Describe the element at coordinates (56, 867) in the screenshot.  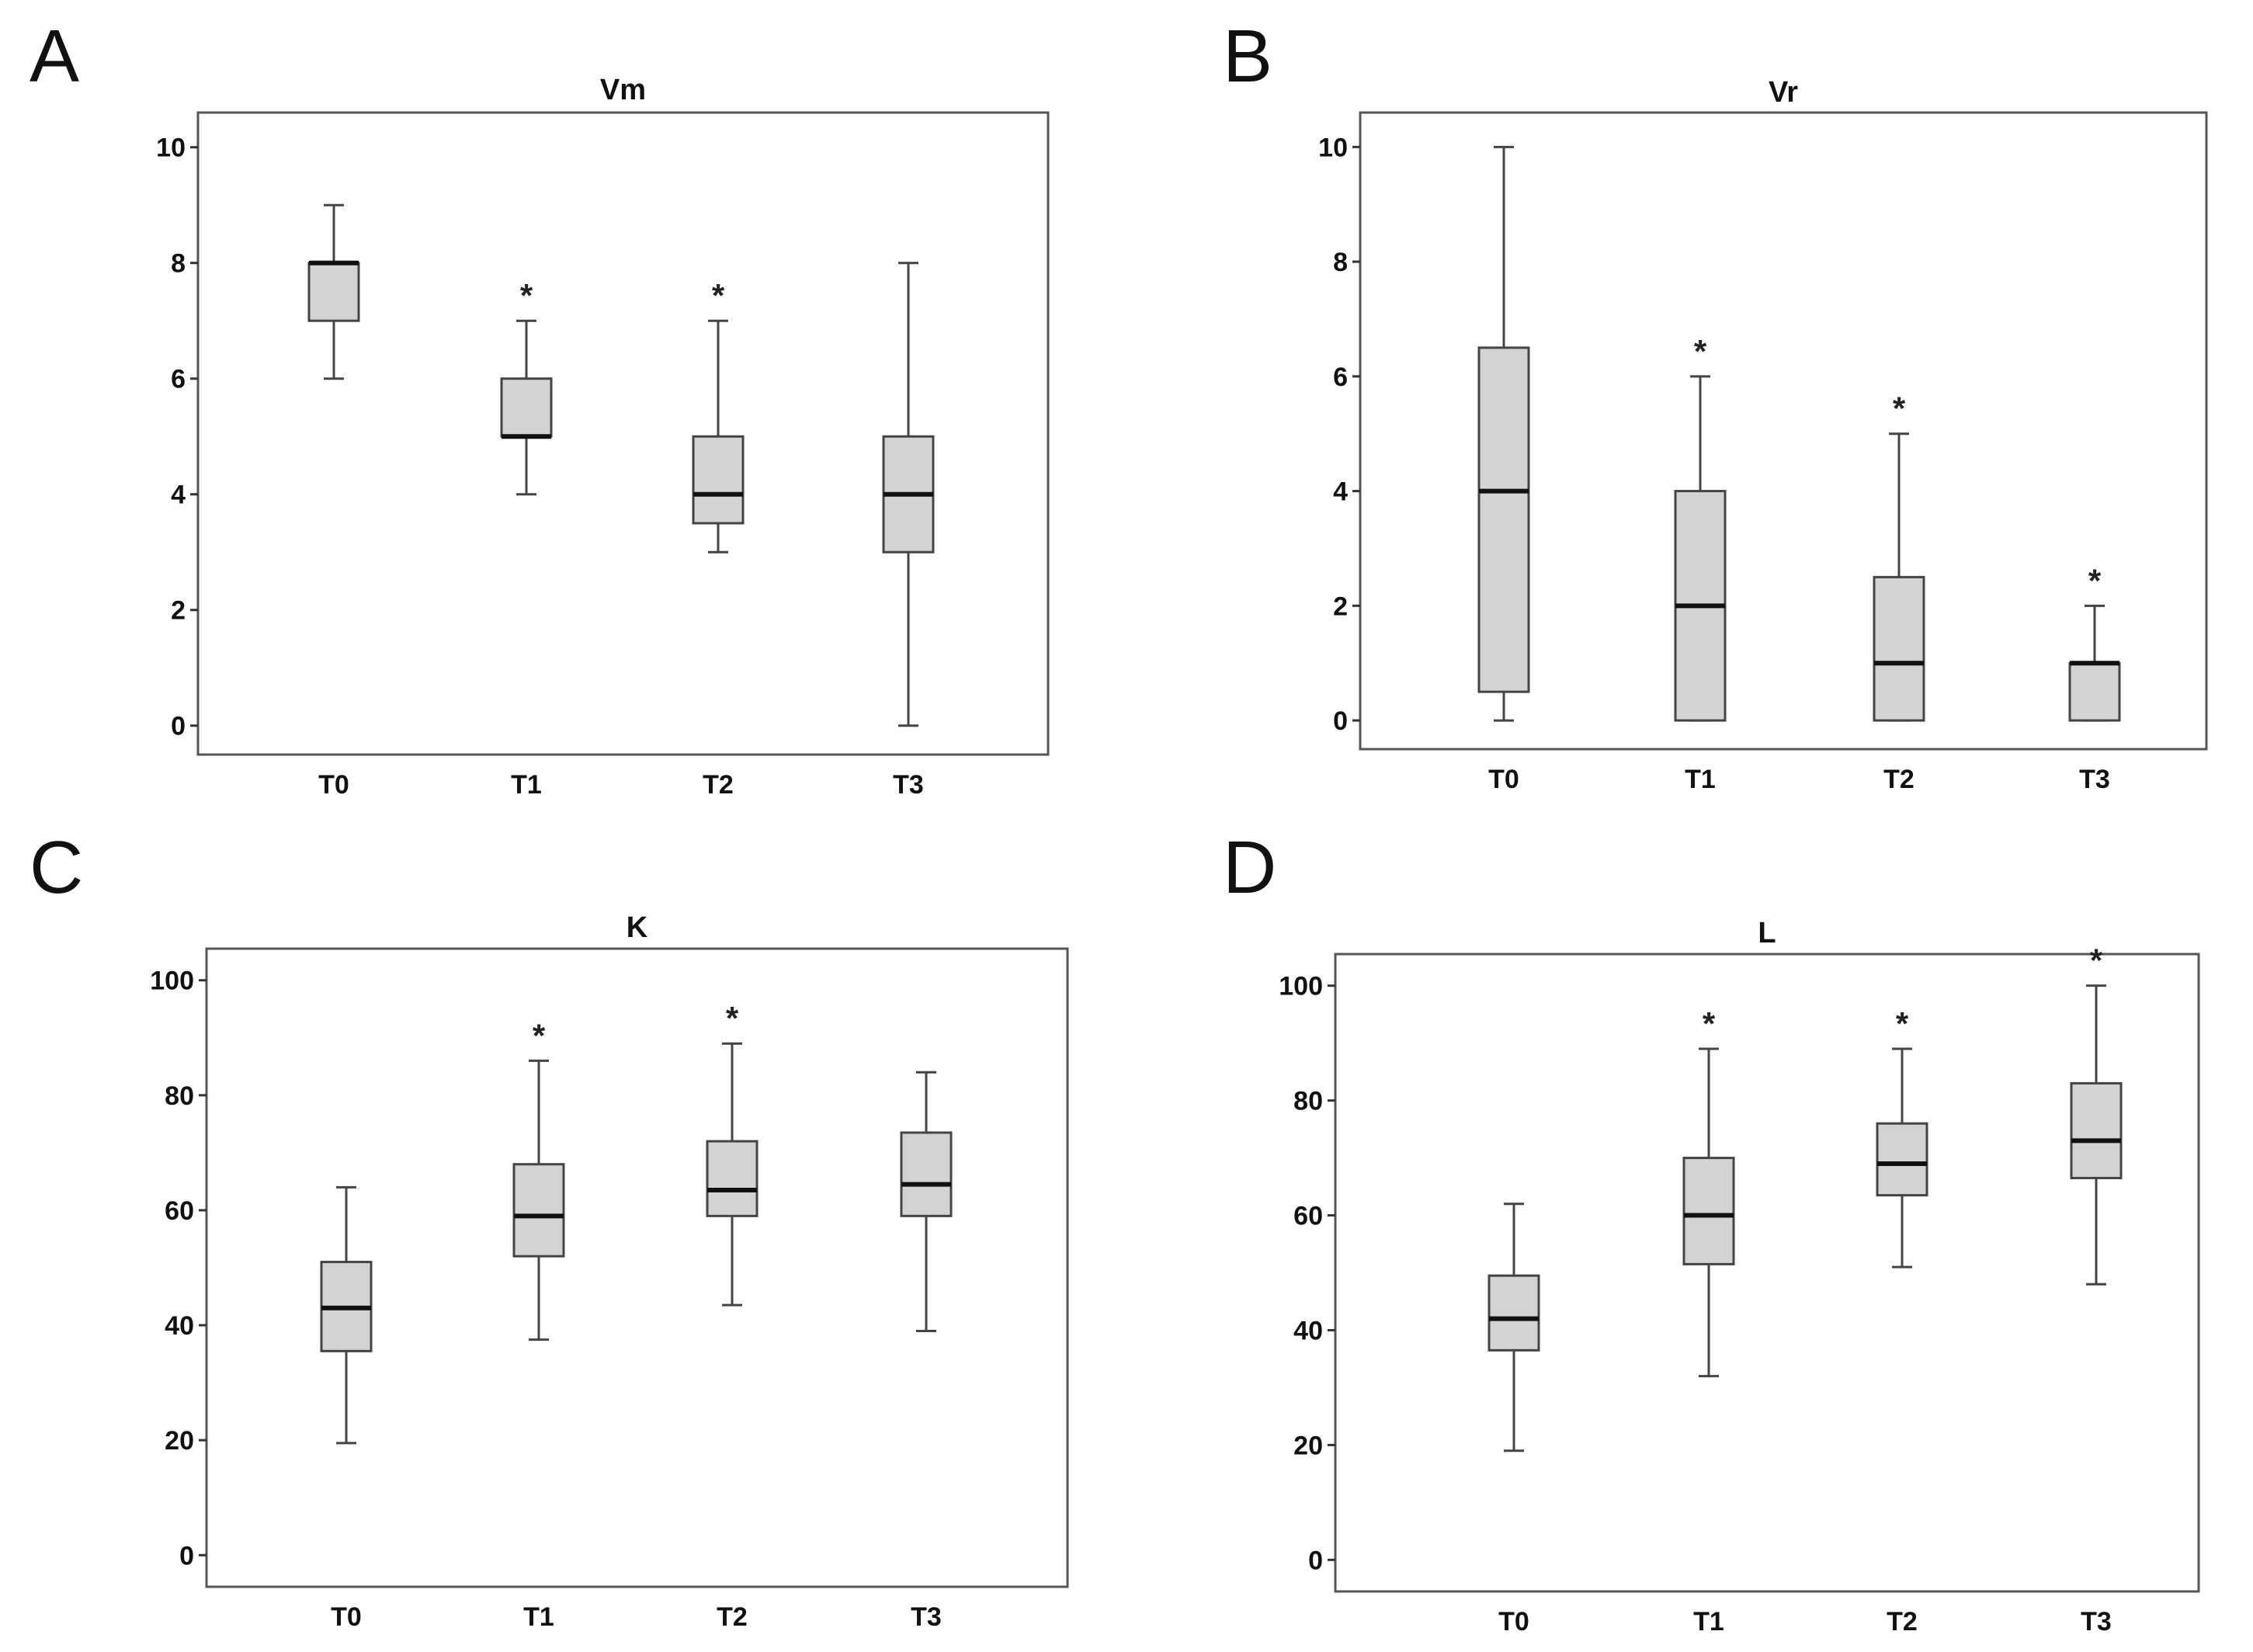
I see `panel-letter: C` at that location.